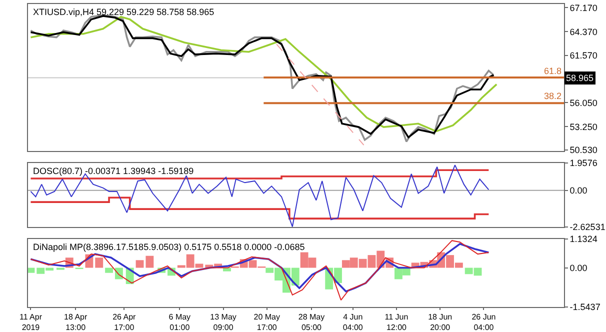 The width and height of the screenshot is (606, 332). What do you see at coordinates (580, 78) in the screenshot?
I see `ref-line-label: 58.965` at bounding box center [580, 78].